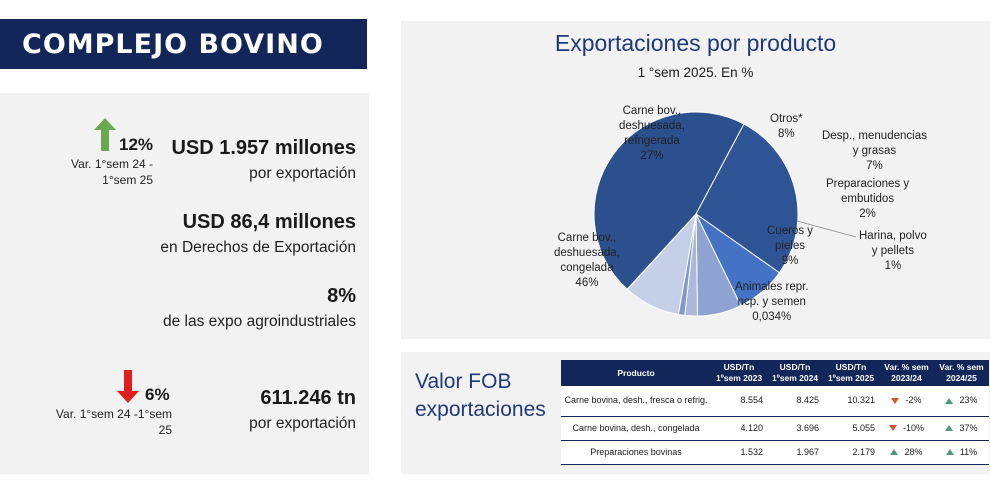 This screenshot has width=990, height=486. What do you see at coordinates (863, 451) in the screenshot?
I see `cell-value: 2.179` at bounding box center [863, 451].